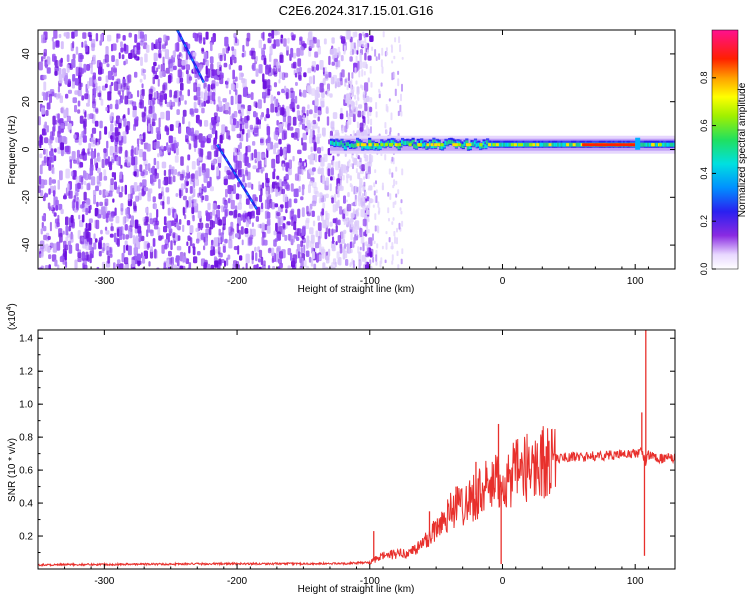 Image resolution: width=750 pixels, height=600 pixels. What do you see at coordinates (725, 149) in the screenshot?
I see `colorbar-gradient` at bounding box center [725, 149].